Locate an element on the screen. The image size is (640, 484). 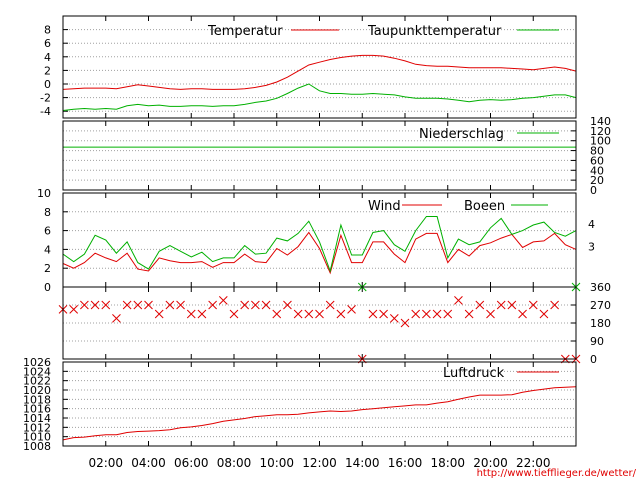
y-tick-label-0-5: 6 is located at coordinates (47, 43).